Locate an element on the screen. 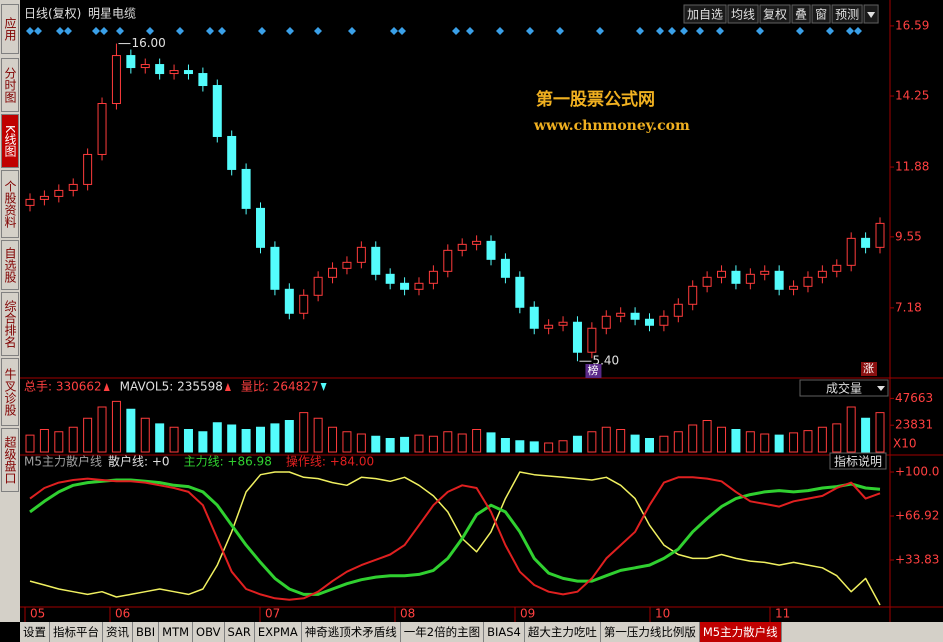 The width and height of the screenshot is (943, 642). sidebar: 应用分时图 K线图个股资料自选股综合排名牛叉诊股超级盘口 is located at coordinates (10, 311).